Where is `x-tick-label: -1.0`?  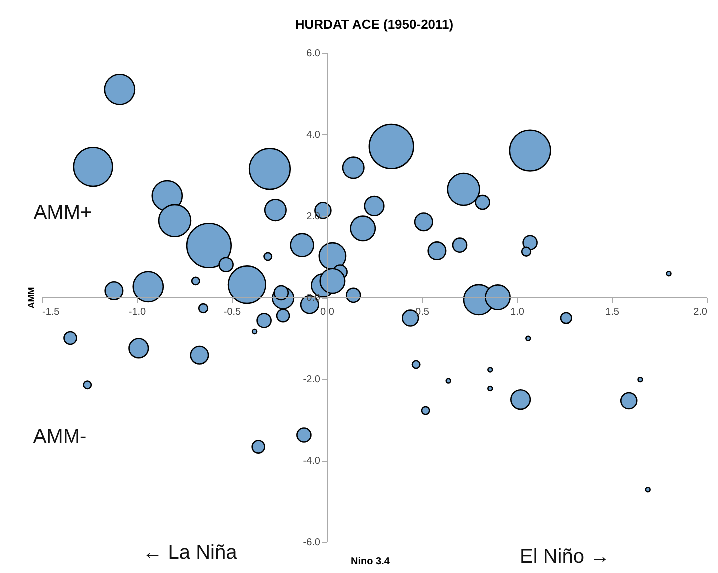
x-tick-label: -1.0 is located at coordinates (137, 312).